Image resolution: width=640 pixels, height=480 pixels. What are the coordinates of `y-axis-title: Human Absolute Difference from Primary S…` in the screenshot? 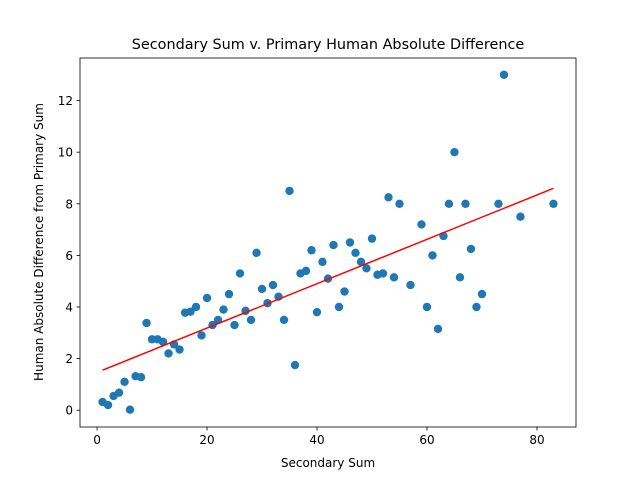 It's located at (39, 242).